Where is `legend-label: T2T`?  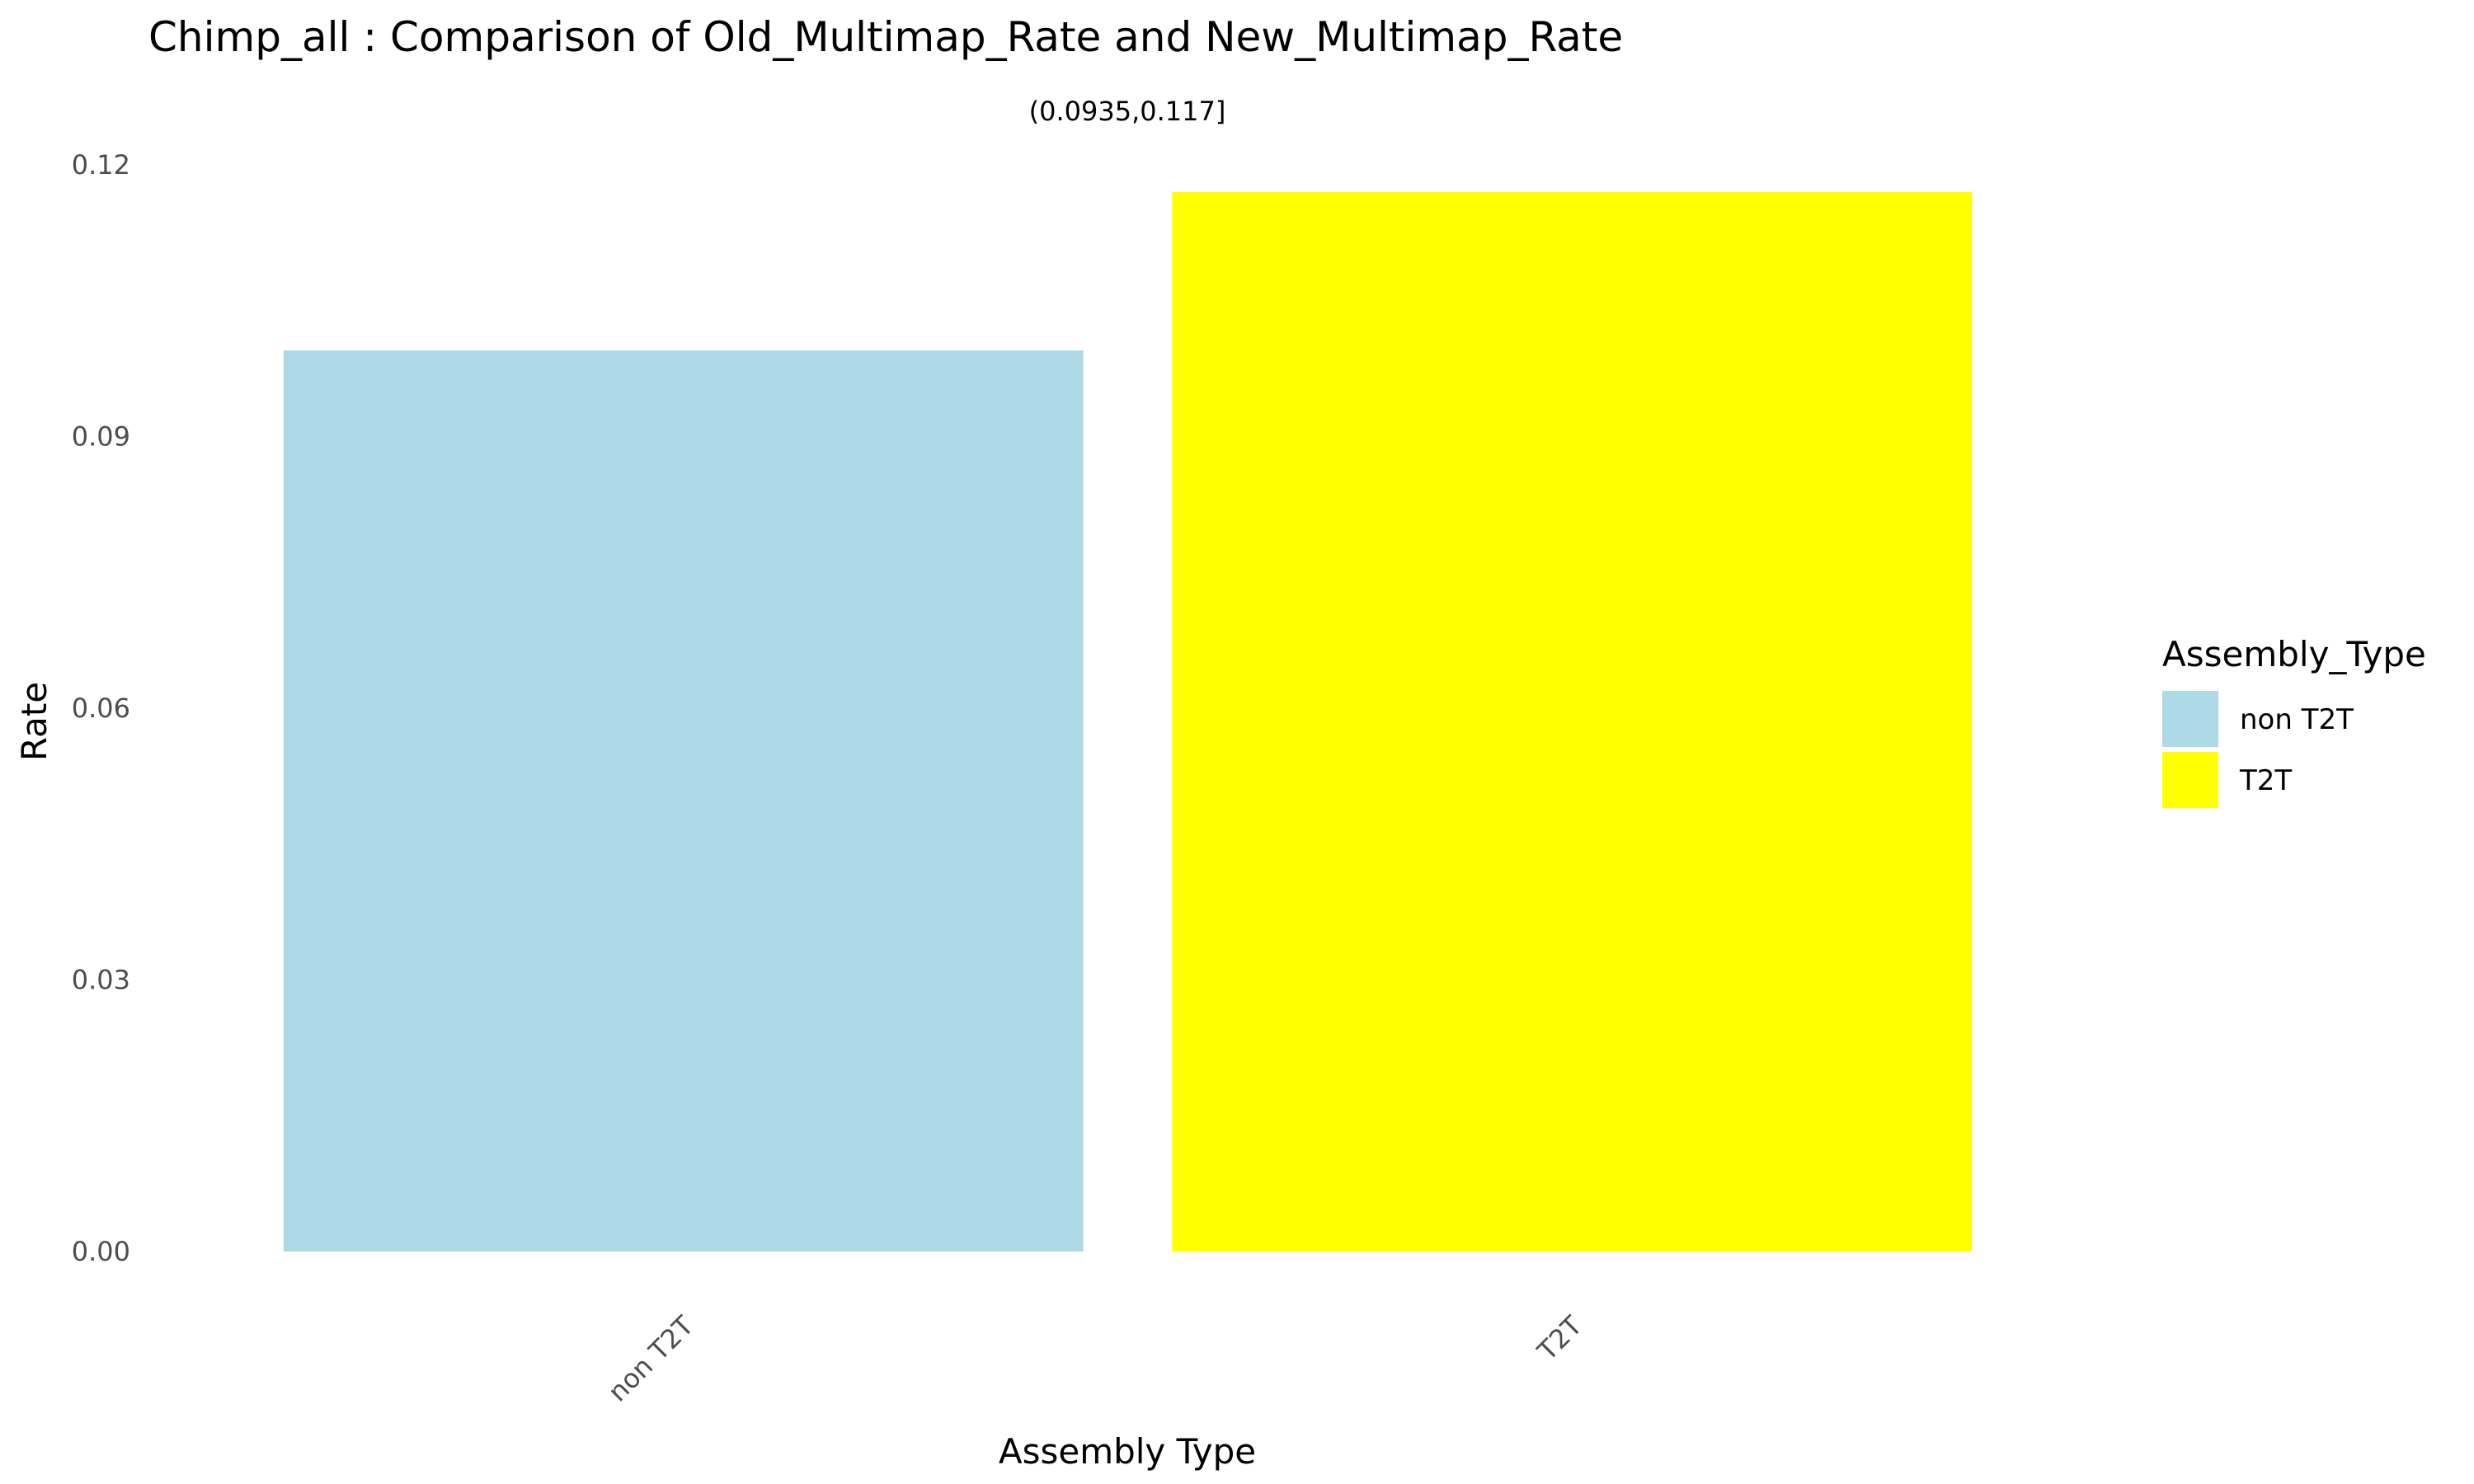 legend-label: T2T is located at coordinates (2265, 780).